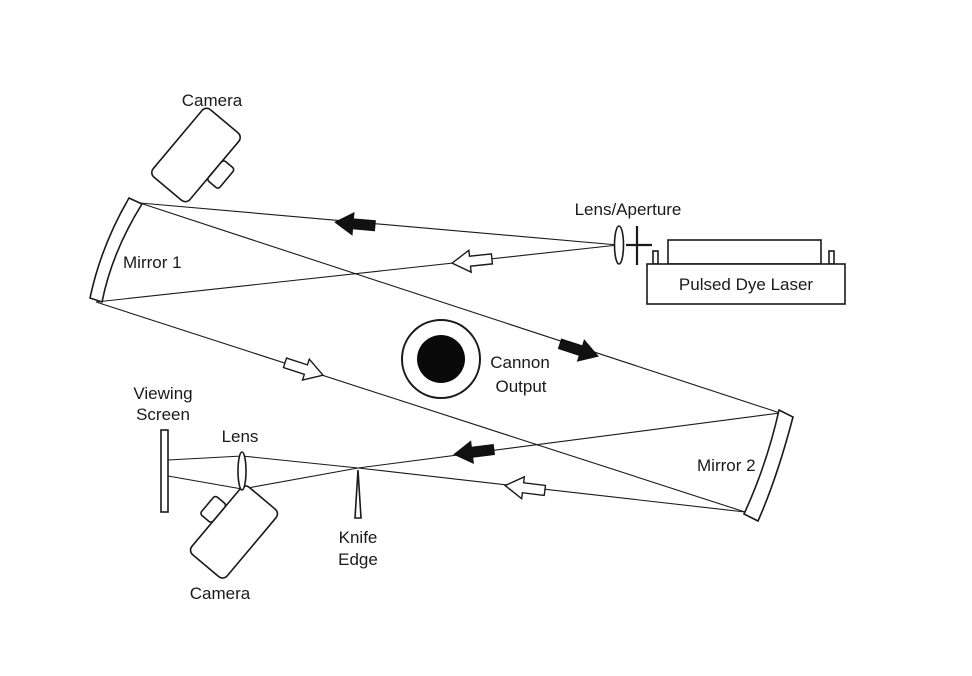  I want to click on mirror-1-icon, so click(116, 250).